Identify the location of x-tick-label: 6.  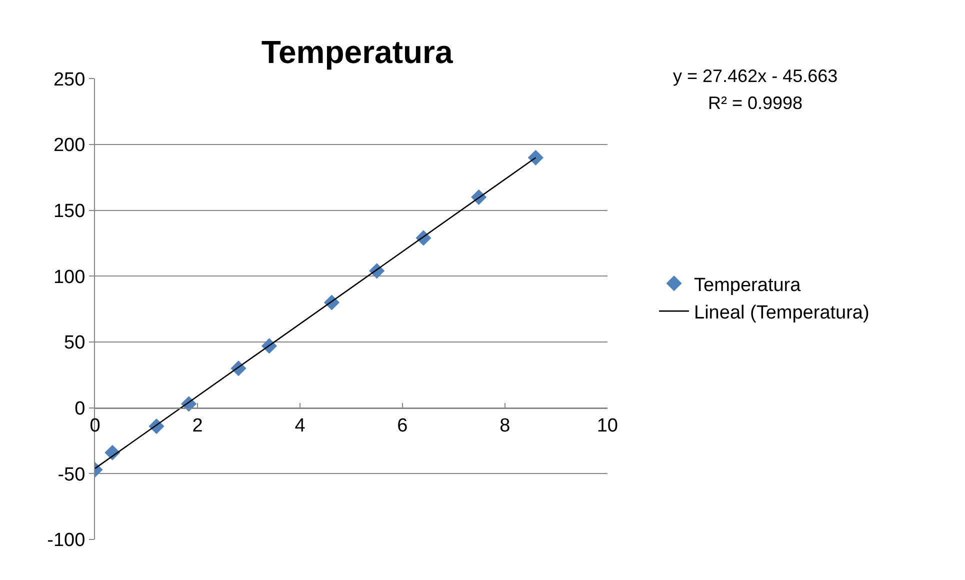
(402, 426).